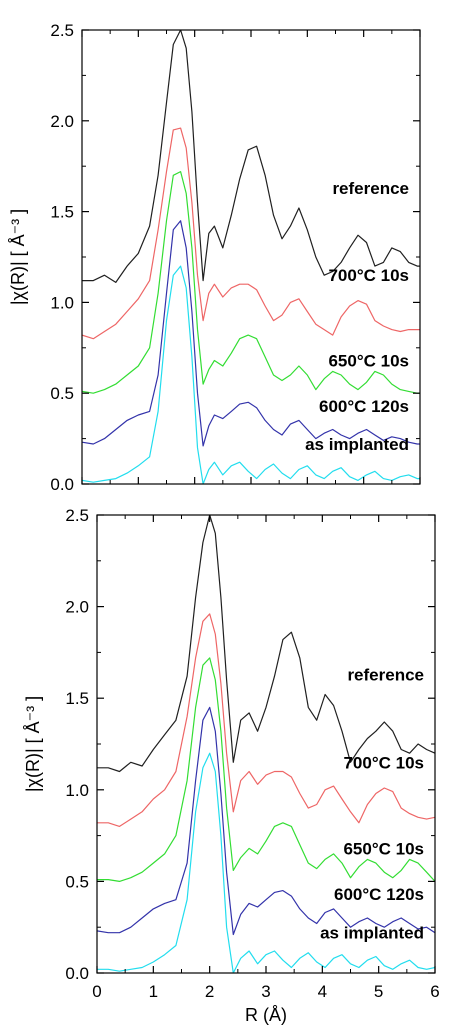  I want to click on bottom-panel-y-axis-title: |χ(R)| [ Å⁻³ ], so click(33, 744).